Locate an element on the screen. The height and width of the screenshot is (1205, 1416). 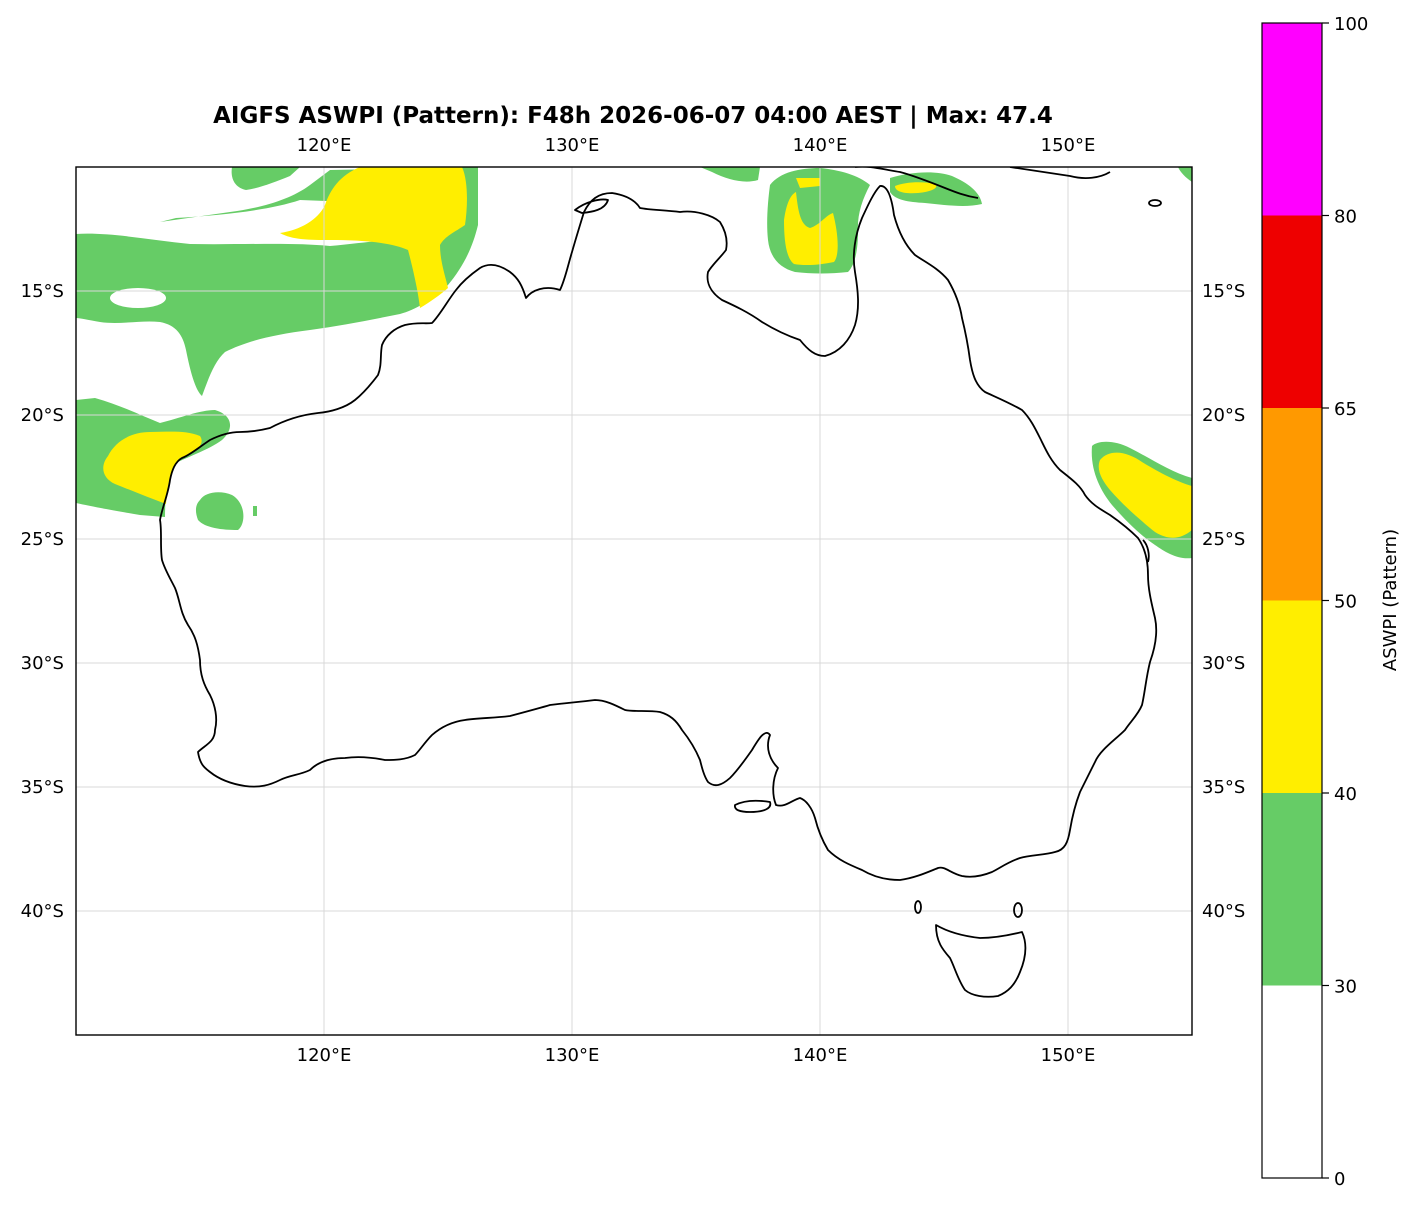
coastline-flinders-island is located at coordinates (1018, 910).